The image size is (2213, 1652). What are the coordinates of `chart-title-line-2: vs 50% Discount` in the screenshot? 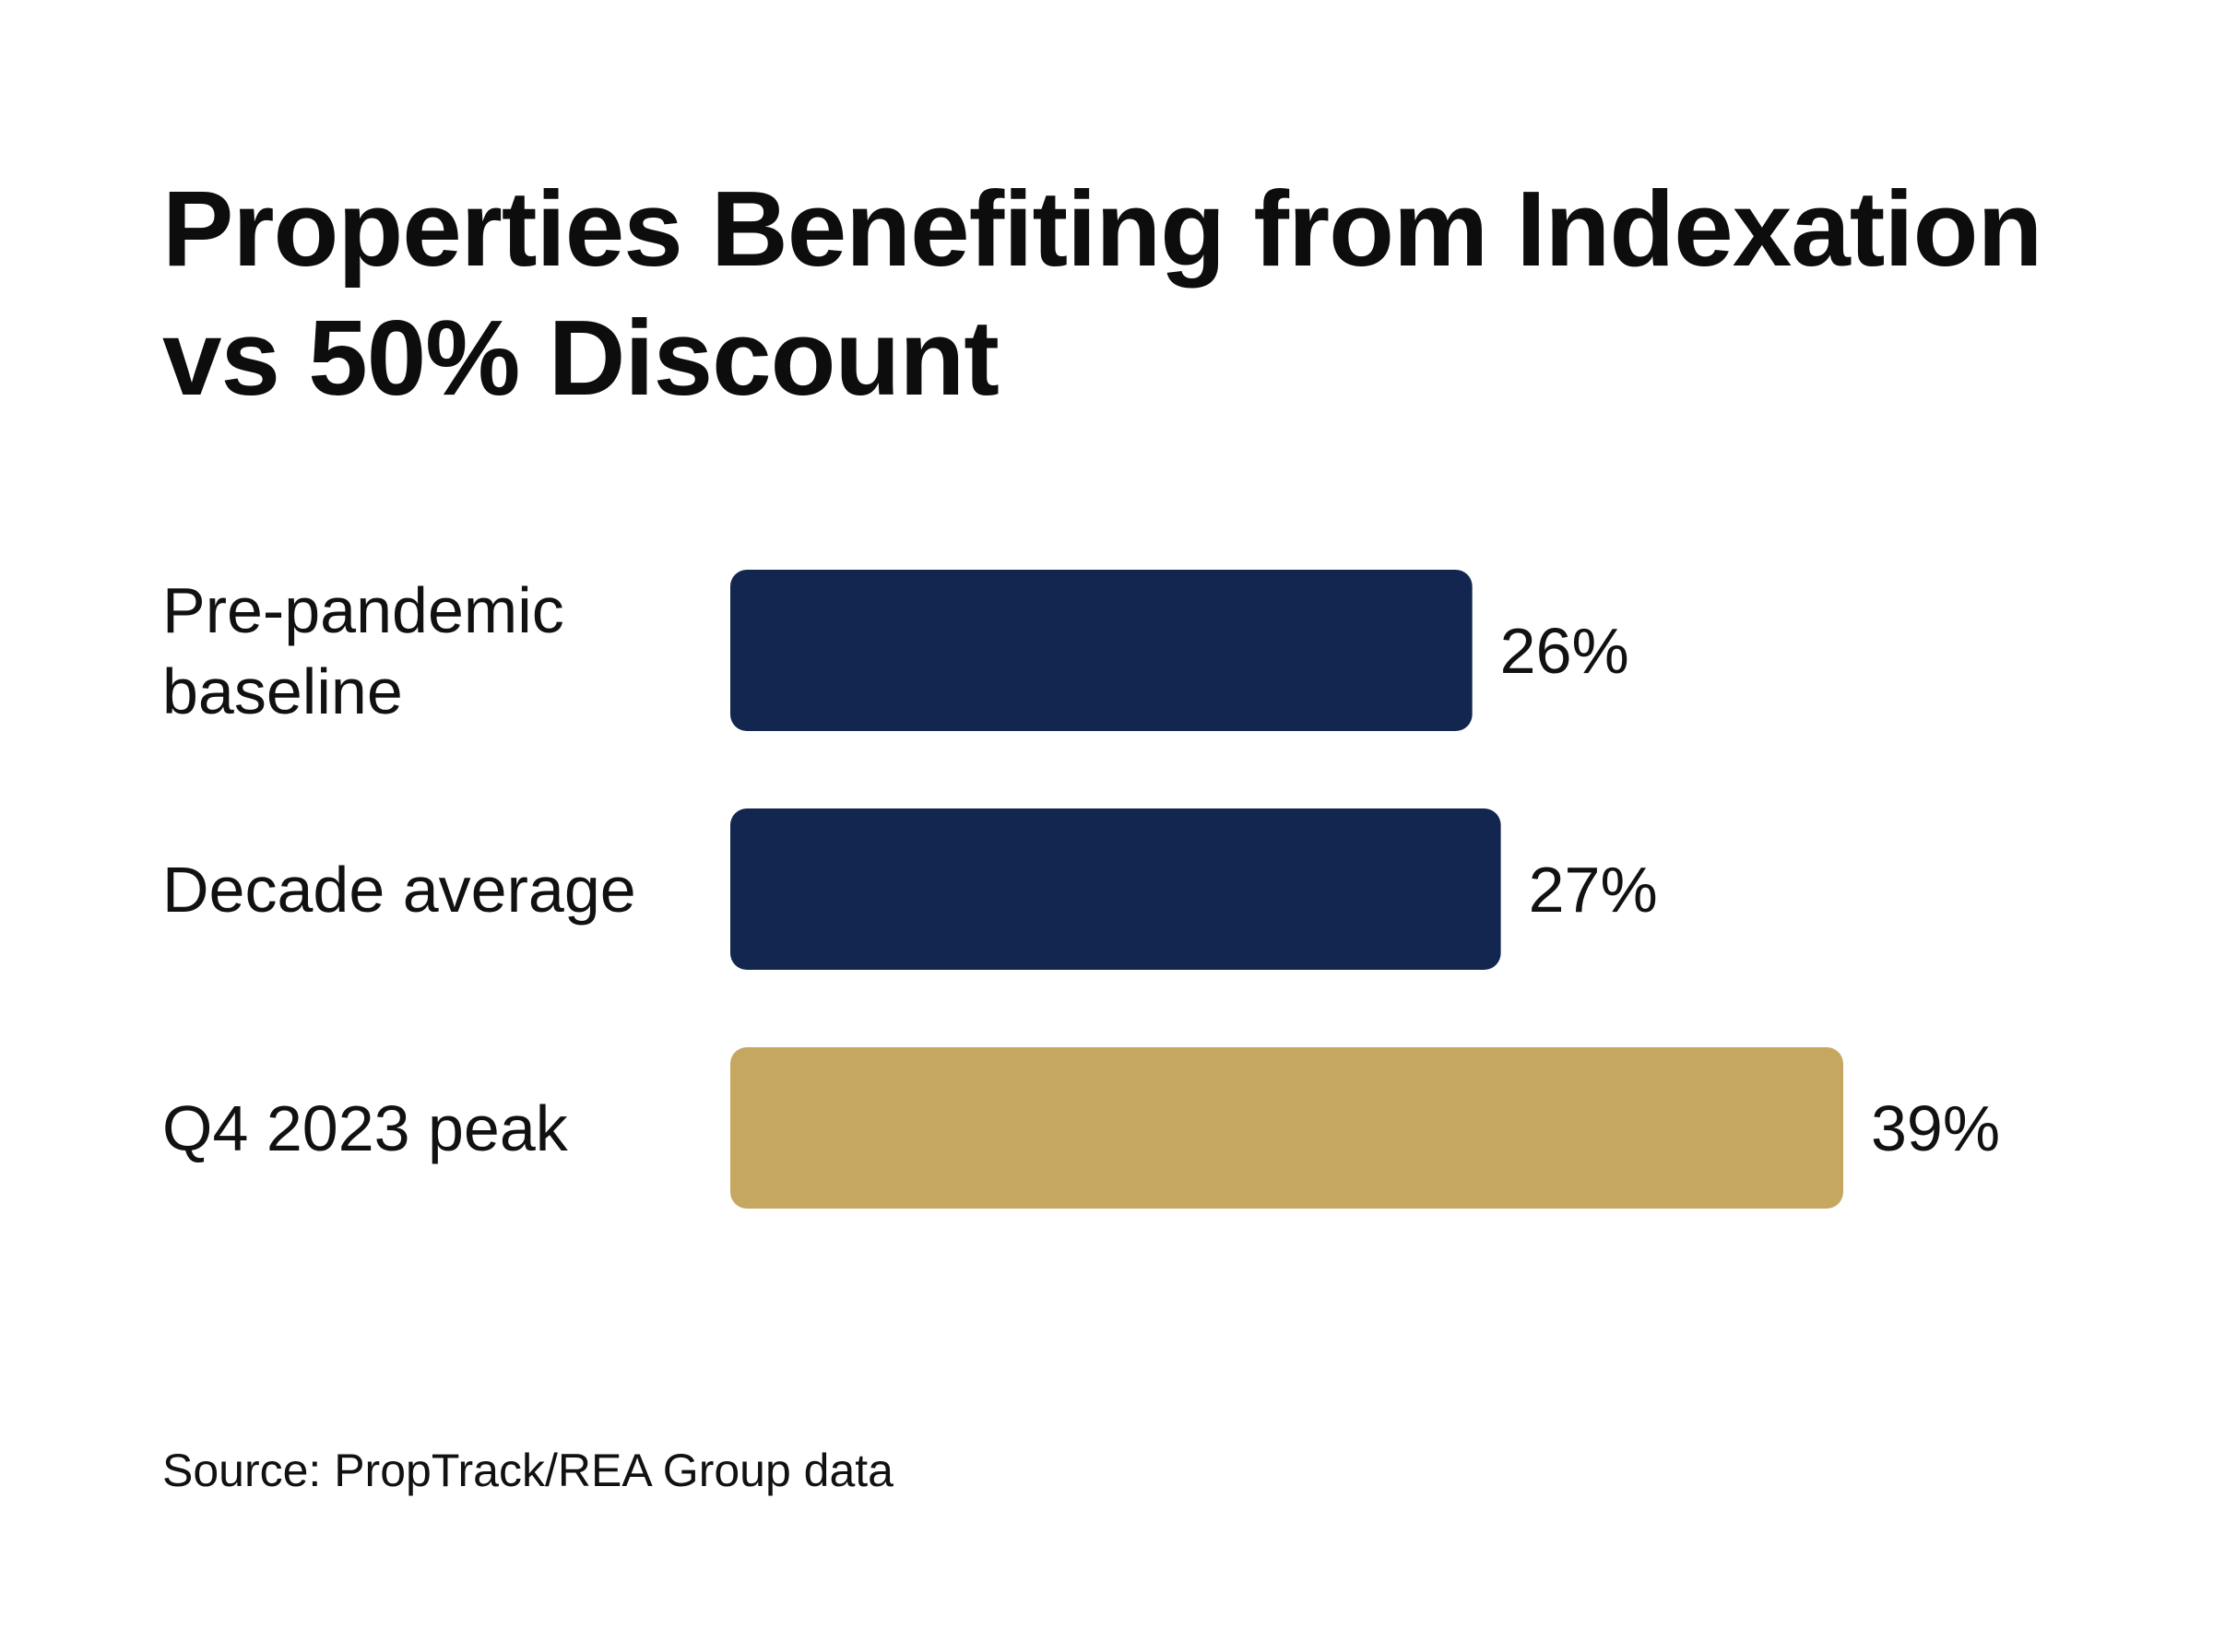 It's located at (581, 358).